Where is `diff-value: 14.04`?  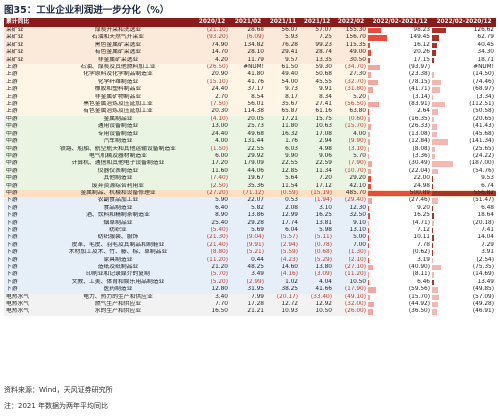
diff-value: 14.04 is located at coordinates (485, 237).